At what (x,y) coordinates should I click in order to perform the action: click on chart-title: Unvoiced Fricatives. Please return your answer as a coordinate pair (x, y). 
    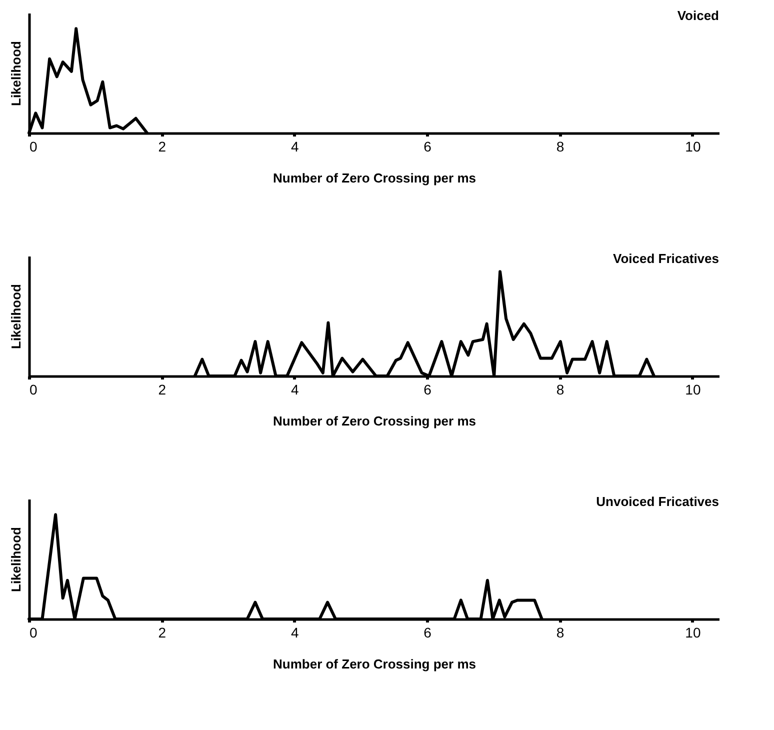
    Looking at the image, I should click on (657, 501).